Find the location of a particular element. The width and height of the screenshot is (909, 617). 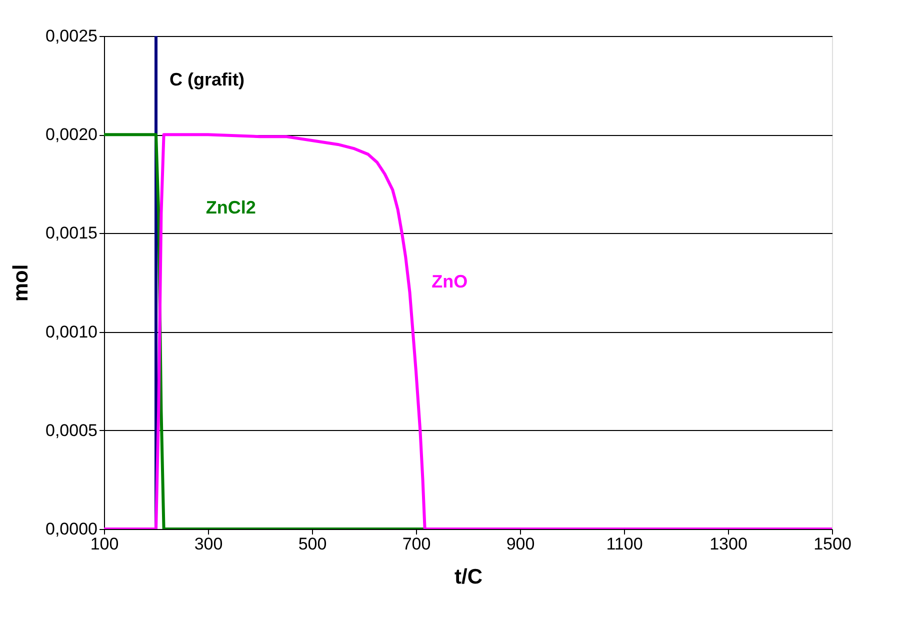

x-tick-label: 1500 is located at coordinates (833, 544).